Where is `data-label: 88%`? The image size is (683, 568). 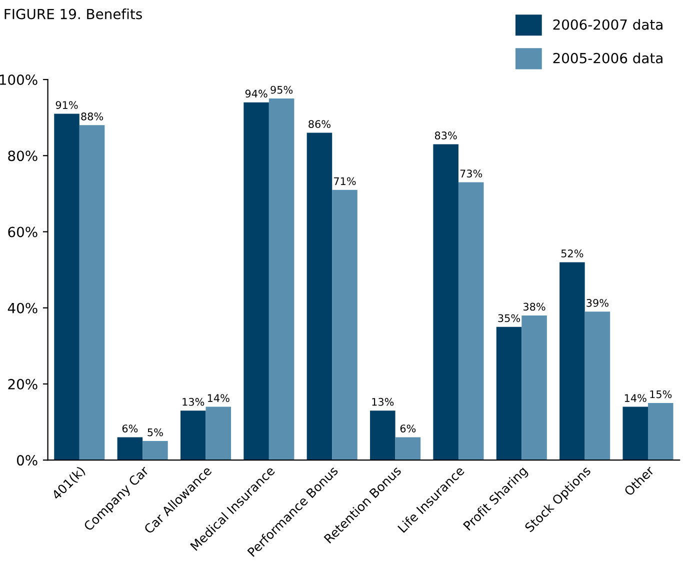 data-label: 88% is located at coordinates (92, 116).